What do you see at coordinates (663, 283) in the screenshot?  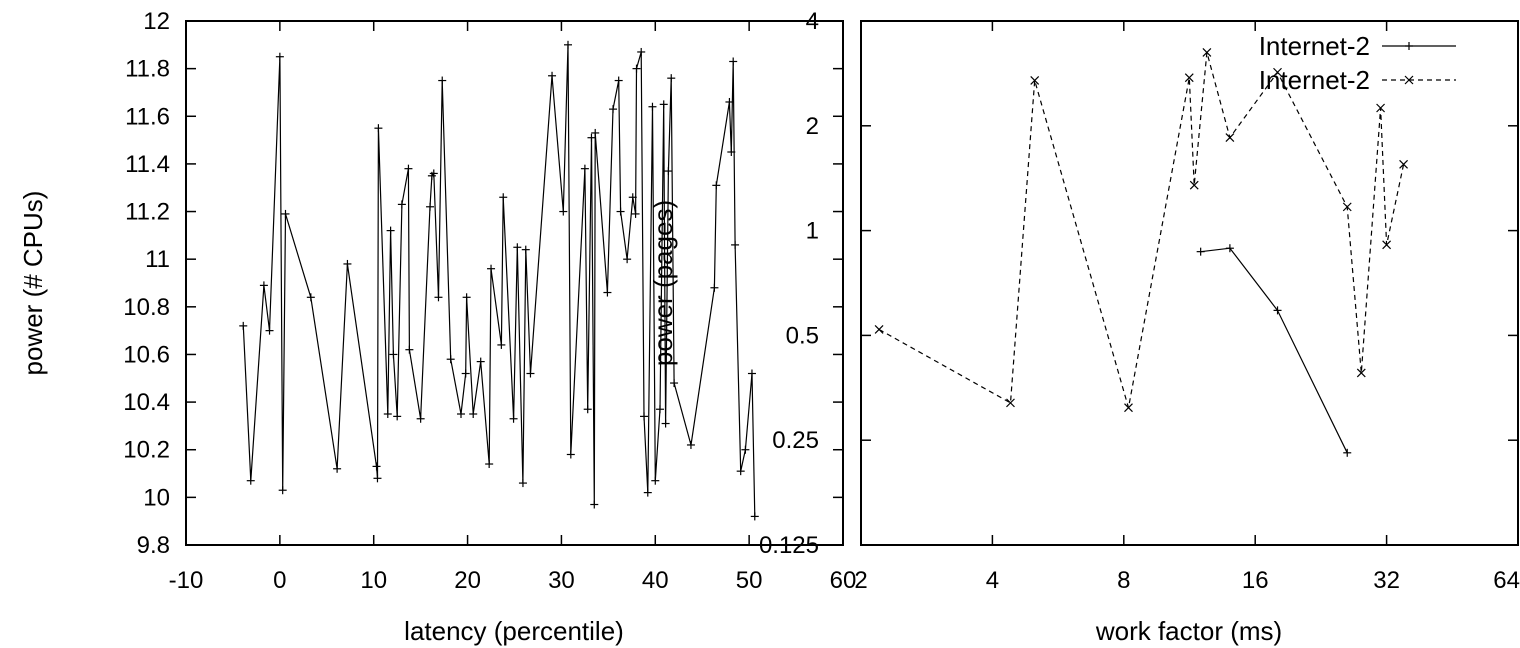 I see `right-y-axis-label: power (pages)` at bounding box center [663, 283].